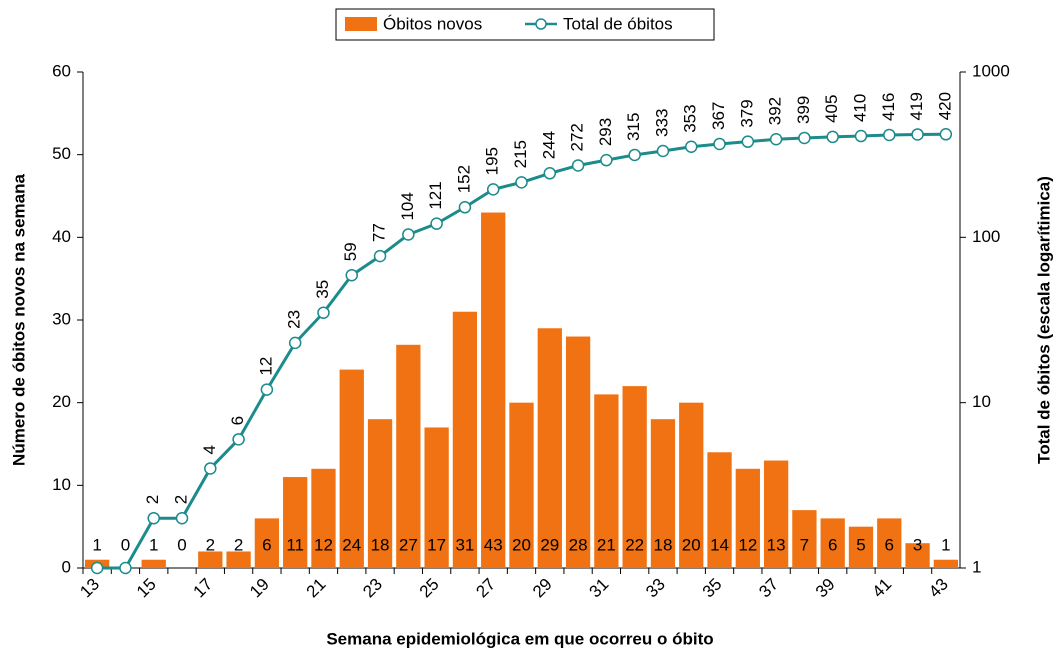 The image size is (1061, 662). What do you see at coordinates (548, 145) in the screenshot?
I see `line-label: 244` at bounding box center [548, 145].